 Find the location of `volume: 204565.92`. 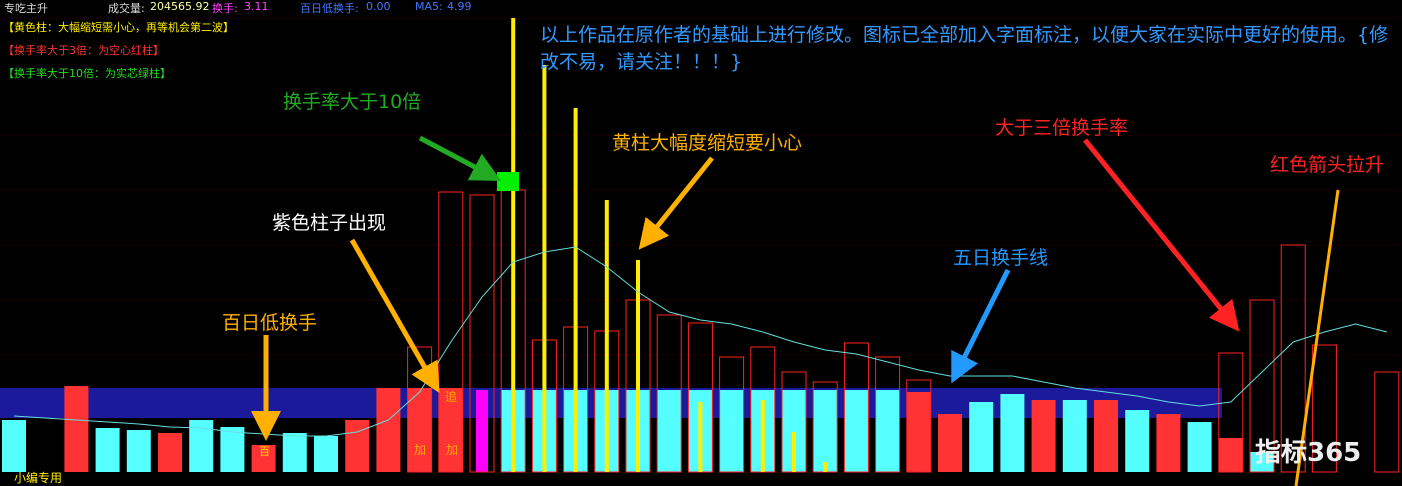

volume: 204565.92 is located at coordinates (180, 6).